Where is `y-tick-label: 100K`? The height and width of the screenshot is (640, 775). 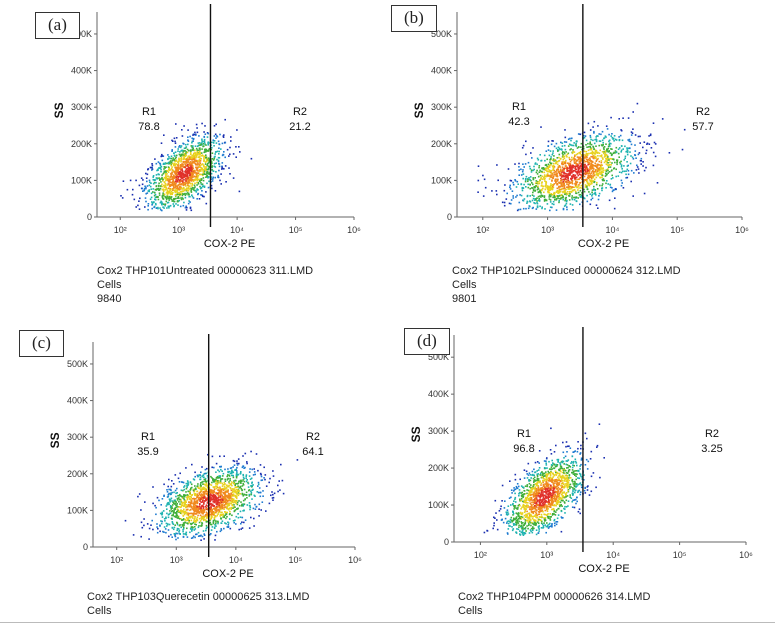
y-tick-label: 100K is located at coordinates (81, 180).